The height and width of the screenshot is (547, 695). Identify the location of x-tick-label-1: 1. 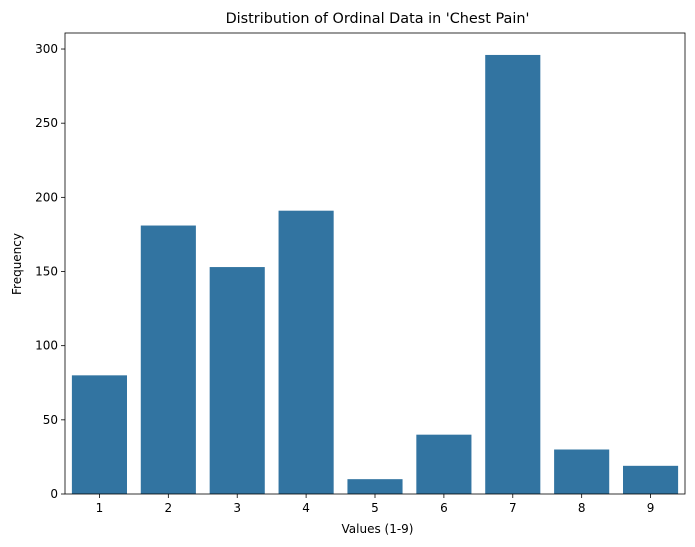
(100, 508).